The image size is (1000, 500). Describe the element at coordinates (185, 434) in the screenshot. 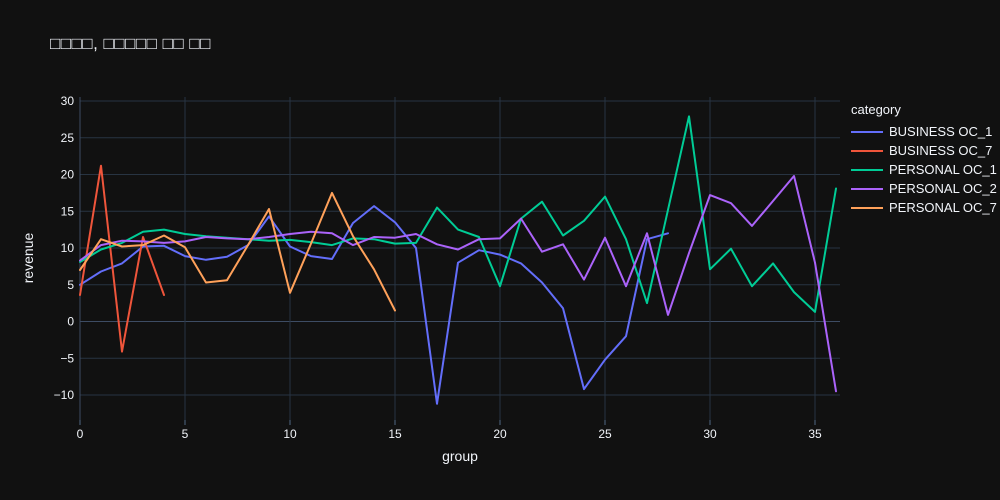

I see `x-tick-label: 5` at that location.